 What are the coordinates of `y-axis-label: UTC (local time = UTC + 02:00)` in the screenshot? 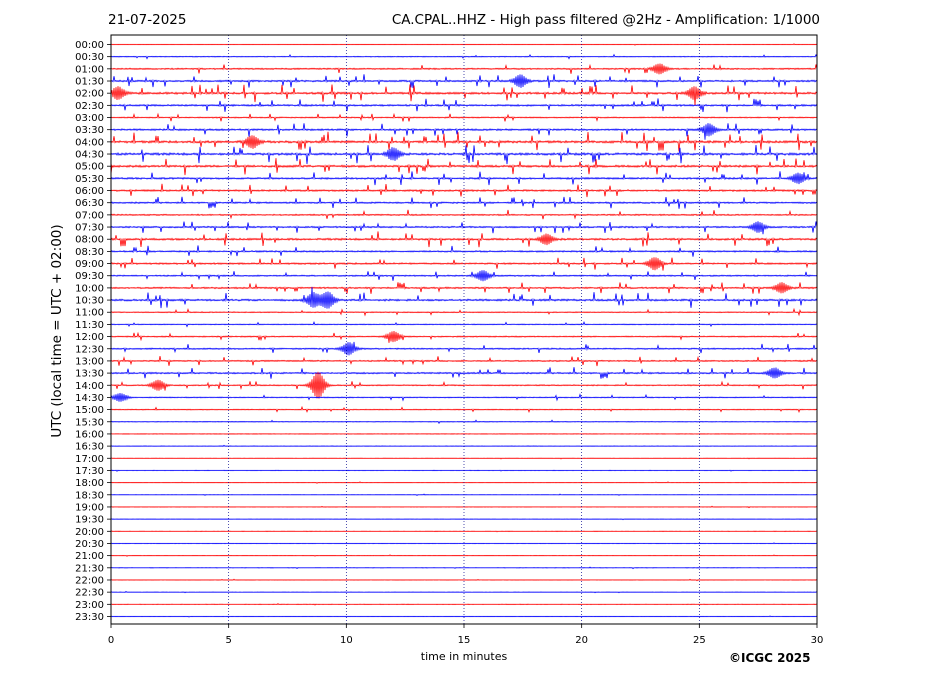 It's located at (57, 331).